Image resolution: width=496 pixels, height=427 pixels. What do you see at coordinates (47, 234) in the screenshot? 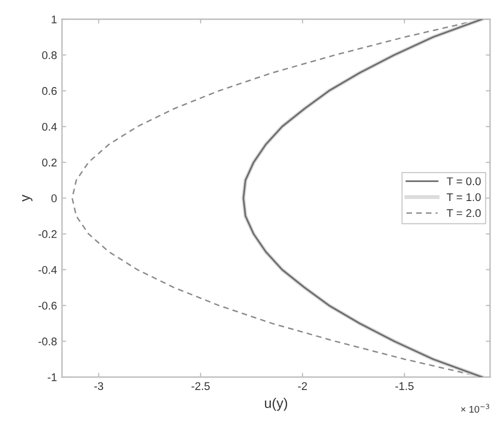
I see `y-tick-label: -0.2` at bounding box center [47, 234].